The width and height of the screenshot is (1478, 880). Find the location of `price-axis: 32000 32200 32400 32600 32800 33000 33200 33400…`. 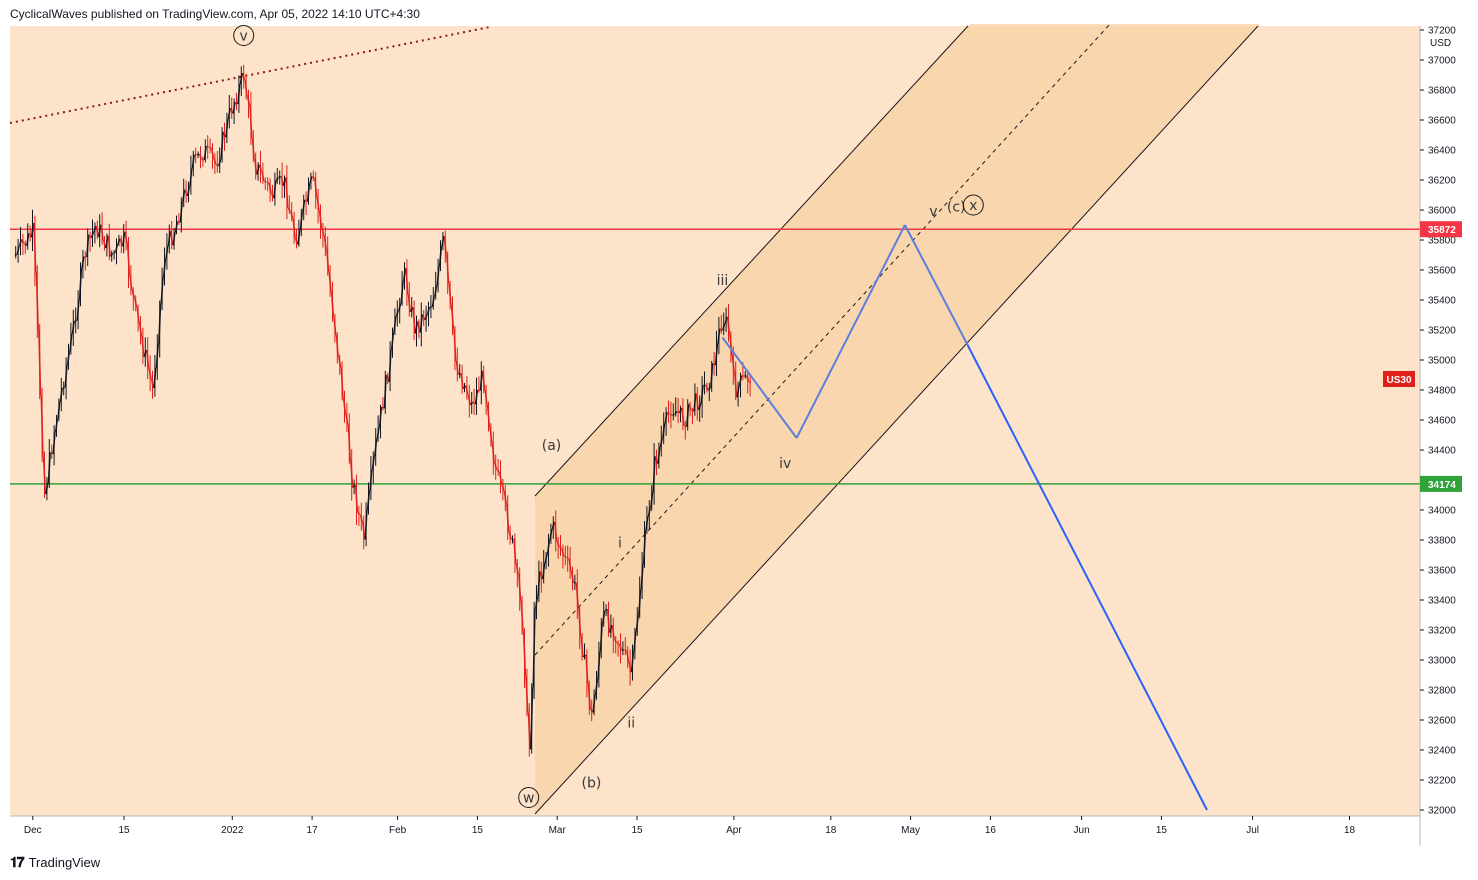

price-axis: 32000 32200 32400 32600 32800 33000 33200 33400… is located at coordinates (1438, 421).